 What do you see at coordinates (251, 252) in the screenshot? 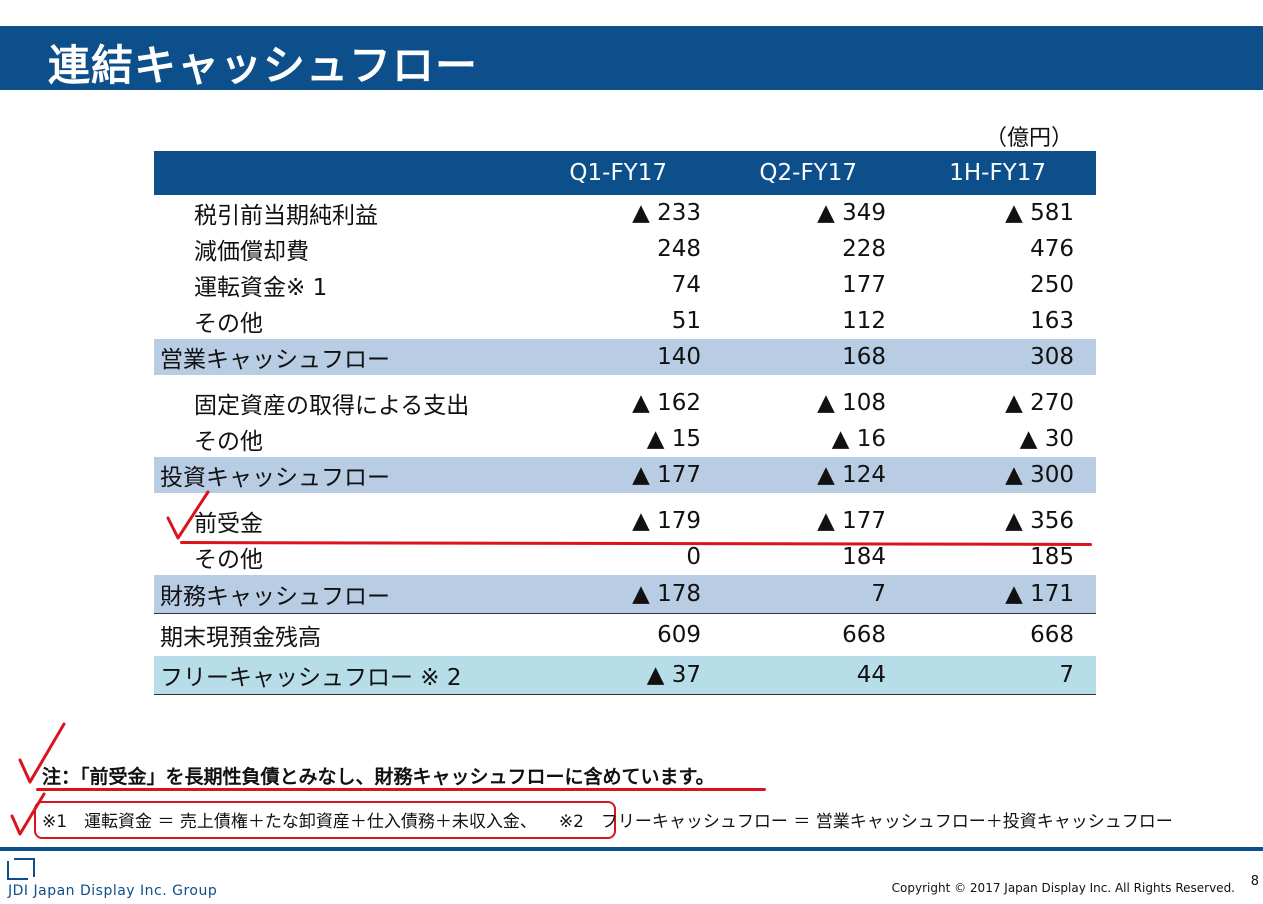
I see `row-label: 減価償却費` at bounding box center [251, 252].